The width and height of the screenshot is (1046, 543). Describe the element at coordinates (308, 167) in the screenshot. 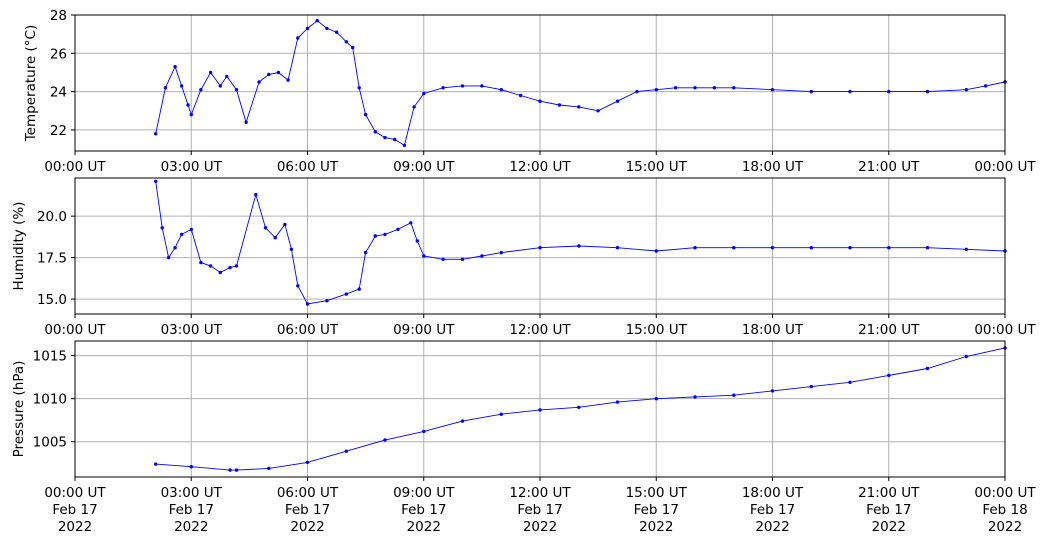

I see `temperature-x-tick-label: 06:00 UT` at that location.